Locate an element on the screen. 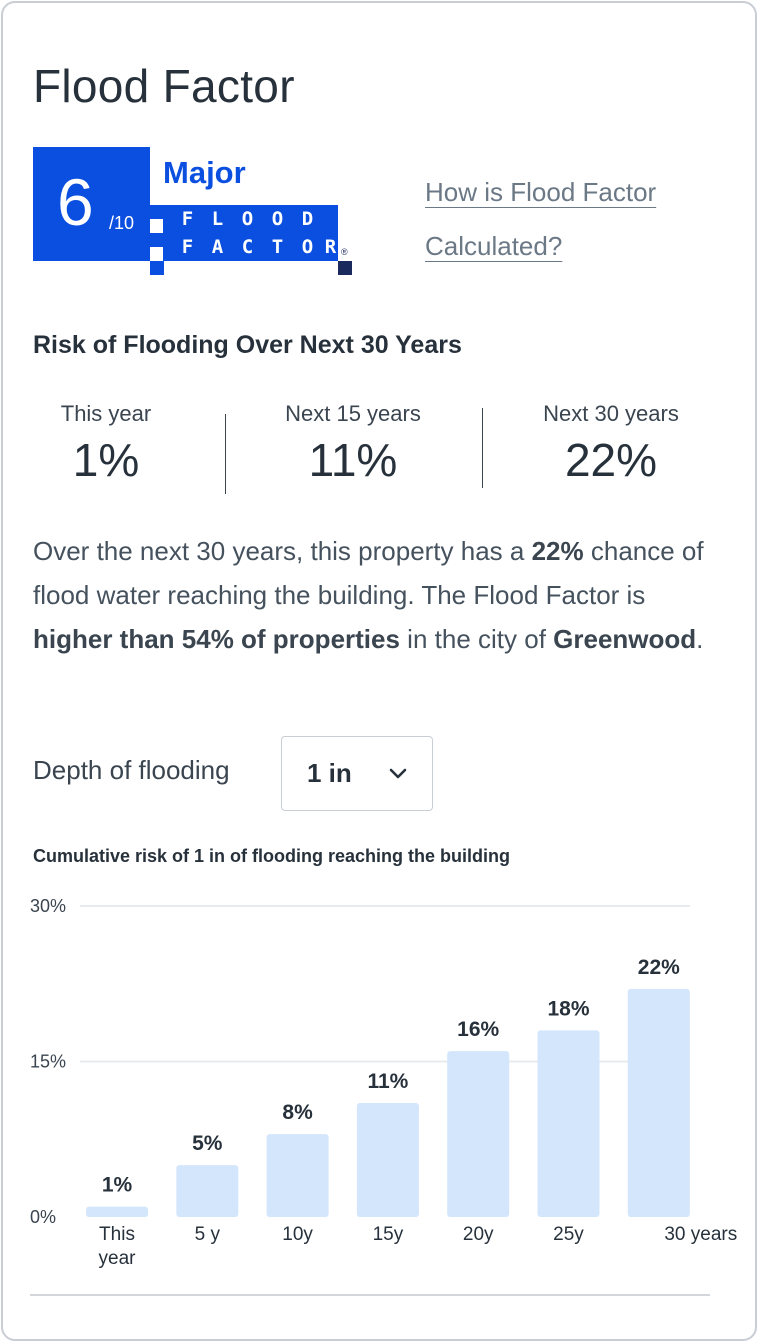 The image size is (760, 1344). description-highlight: higher than 54% of properties is located at coordinates (216, 639).